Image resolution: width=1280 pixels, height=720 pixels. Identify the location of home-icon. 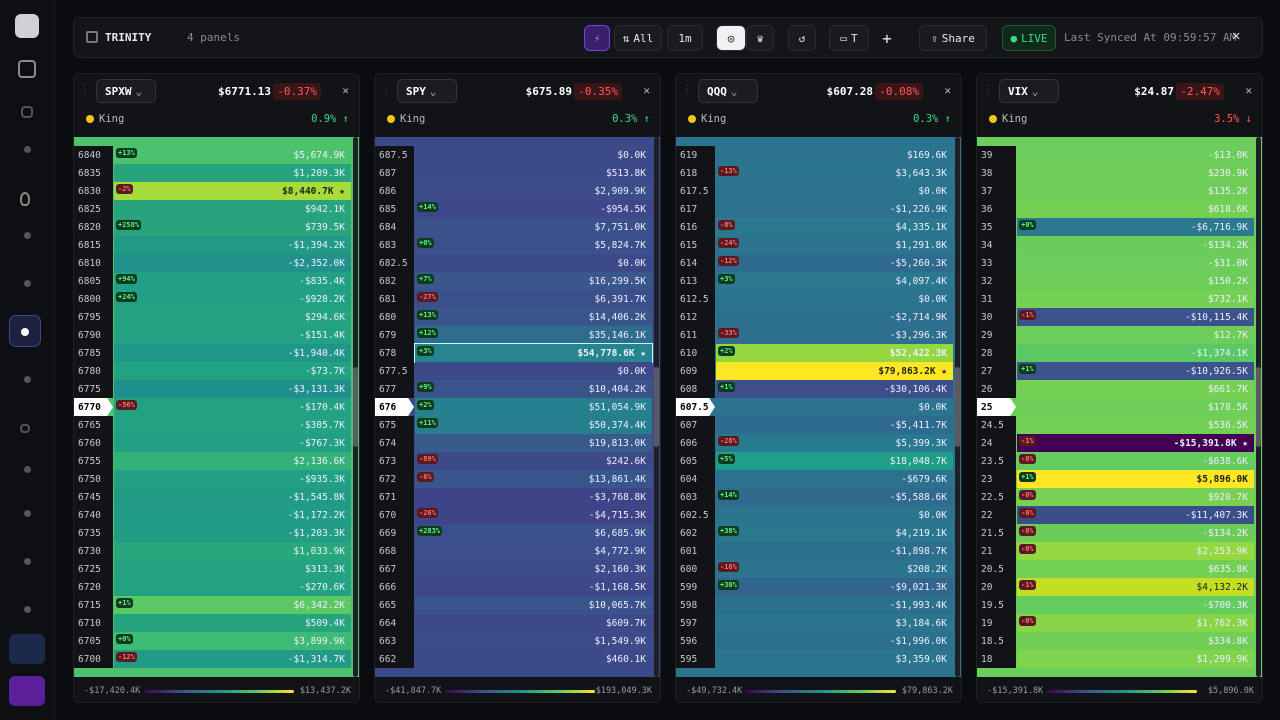
(27, 112).